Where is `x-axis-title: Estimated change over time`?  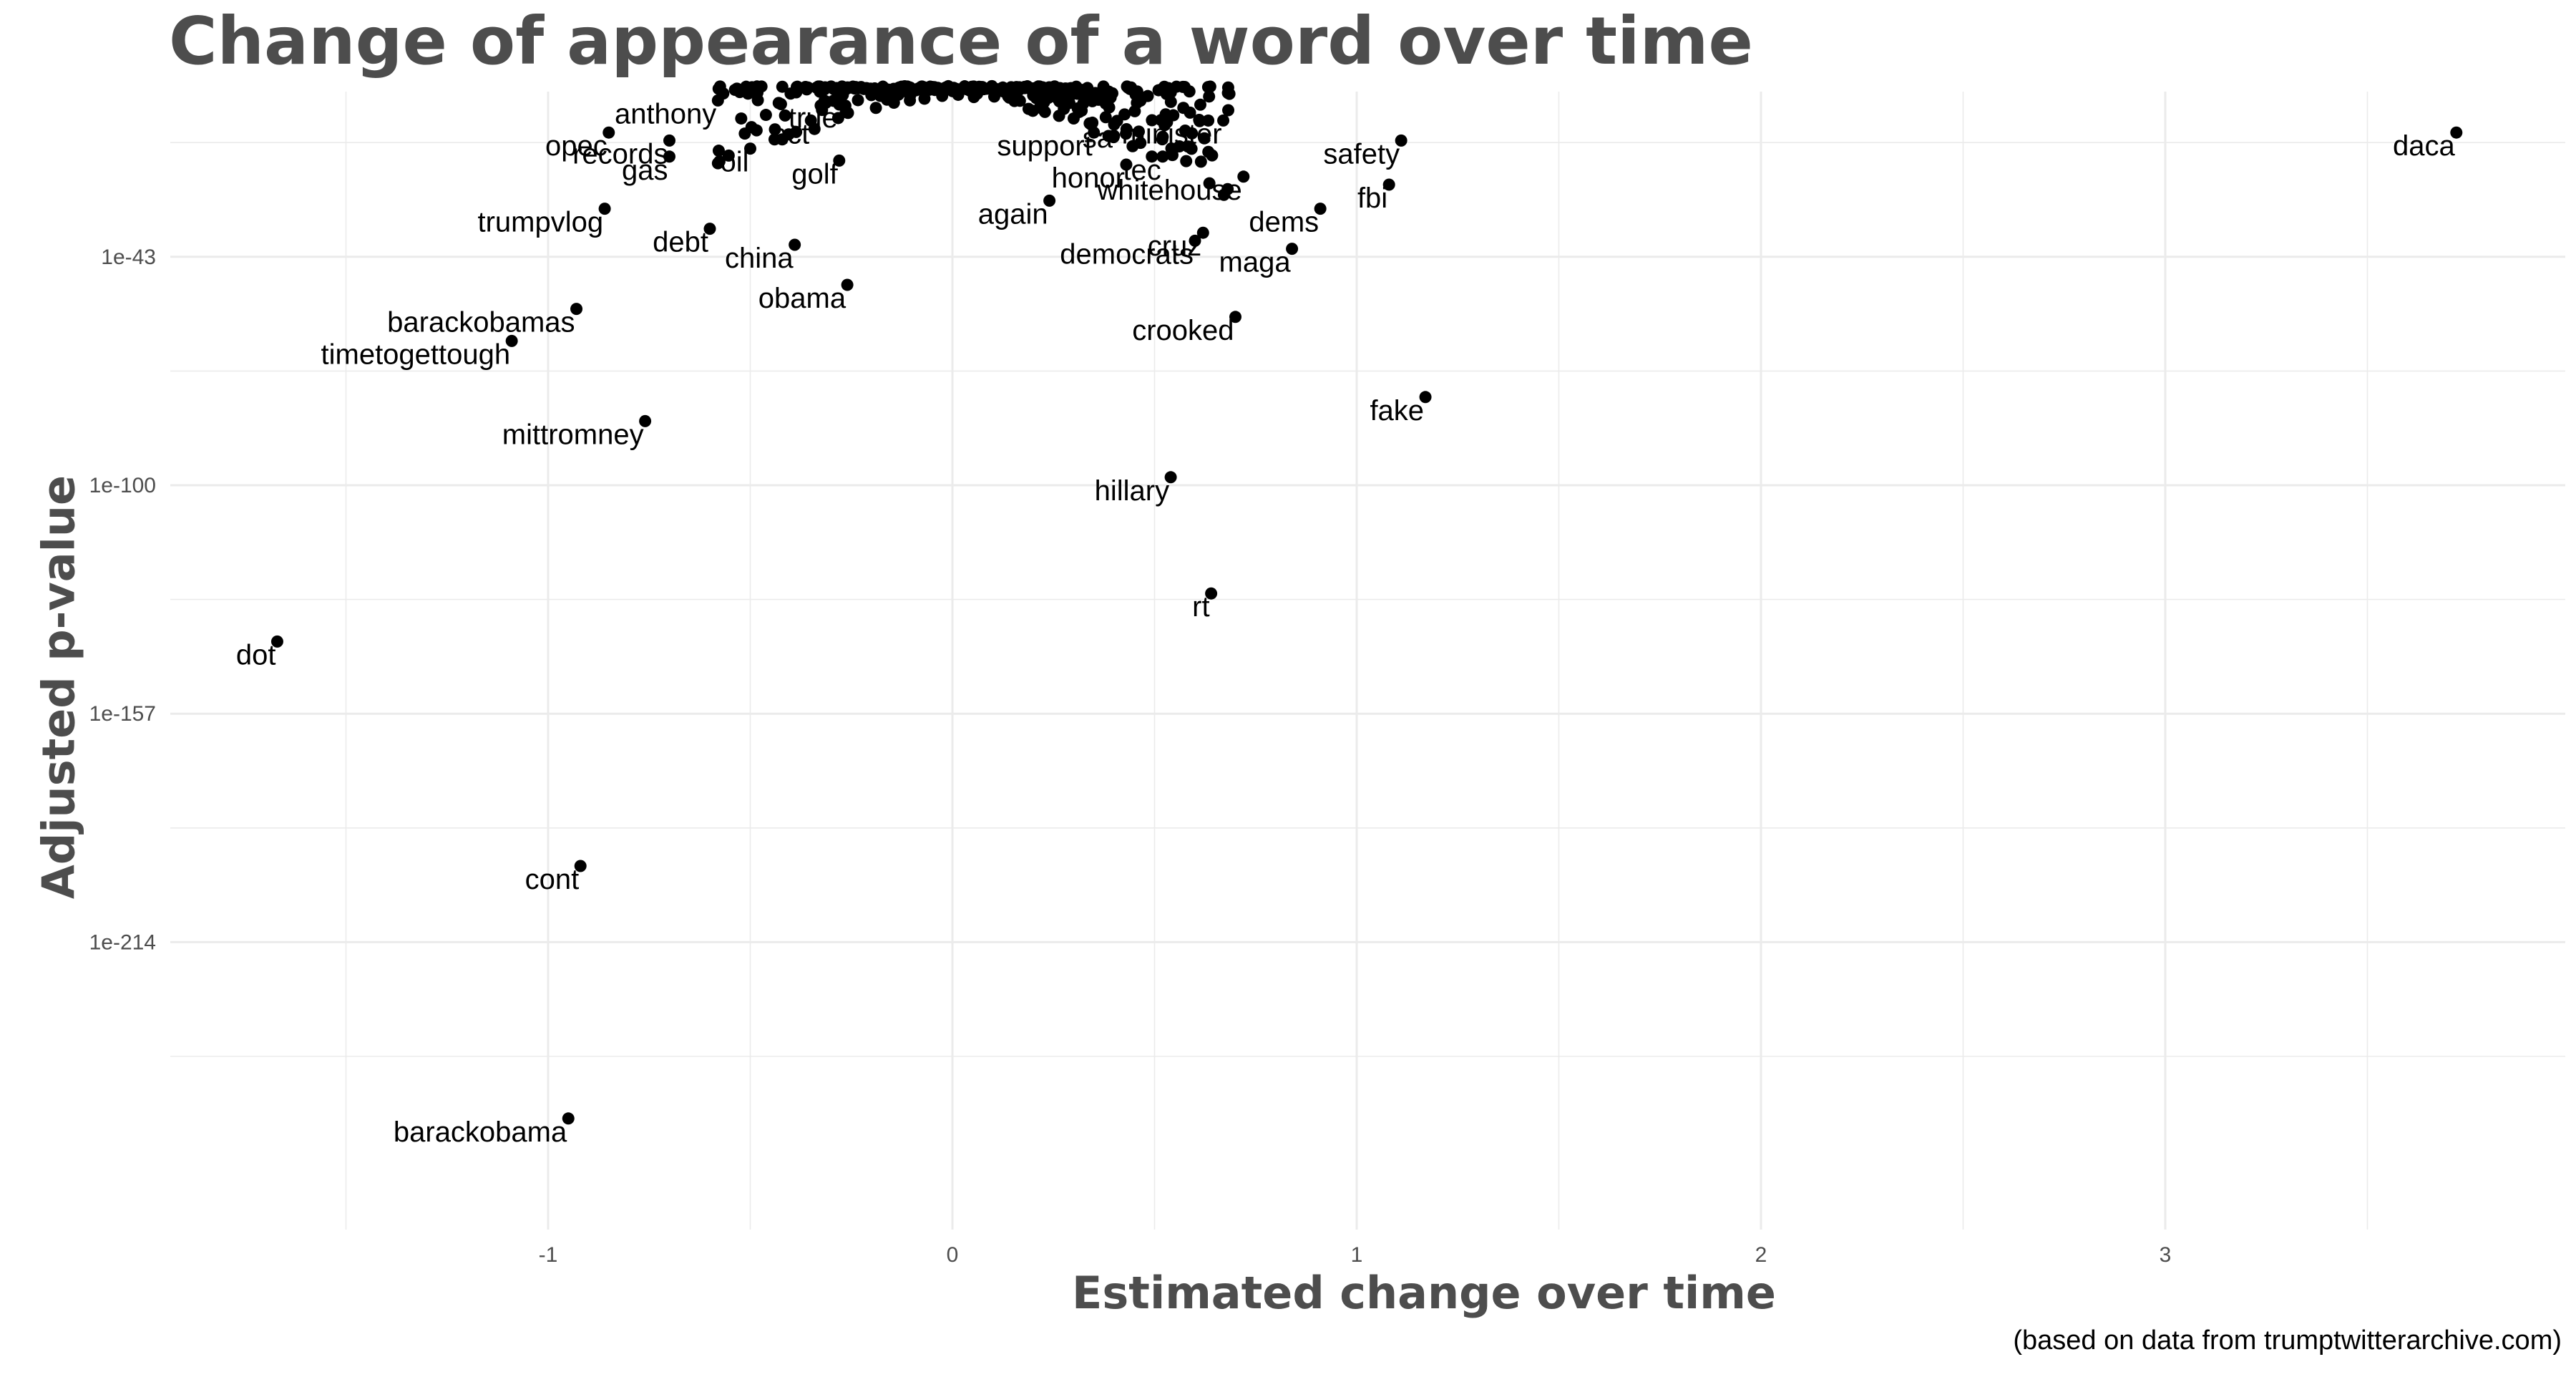
x-axis-title: Estimated change over time is located at coordinates (1288, 1293).